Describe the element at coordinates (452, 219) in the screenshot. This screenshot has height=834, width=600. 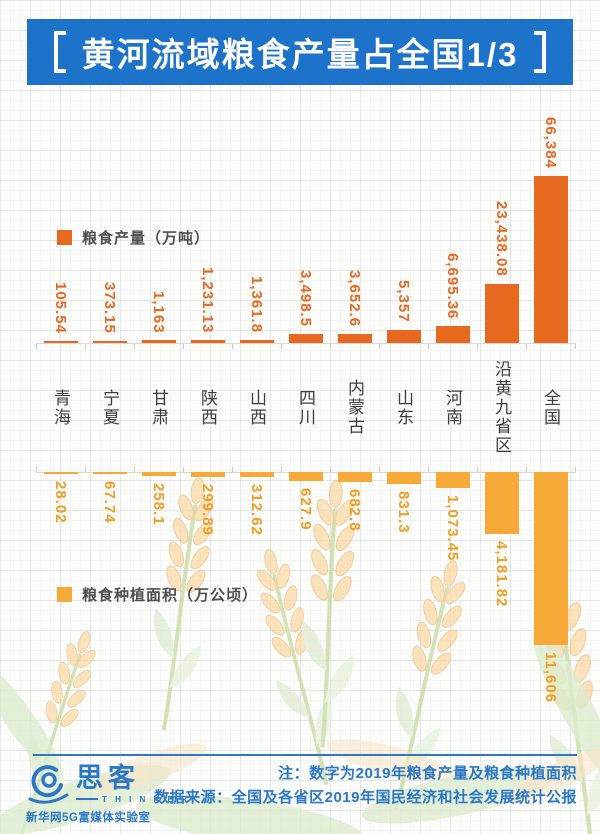
I see `production-section: 6,695.36` at that location.